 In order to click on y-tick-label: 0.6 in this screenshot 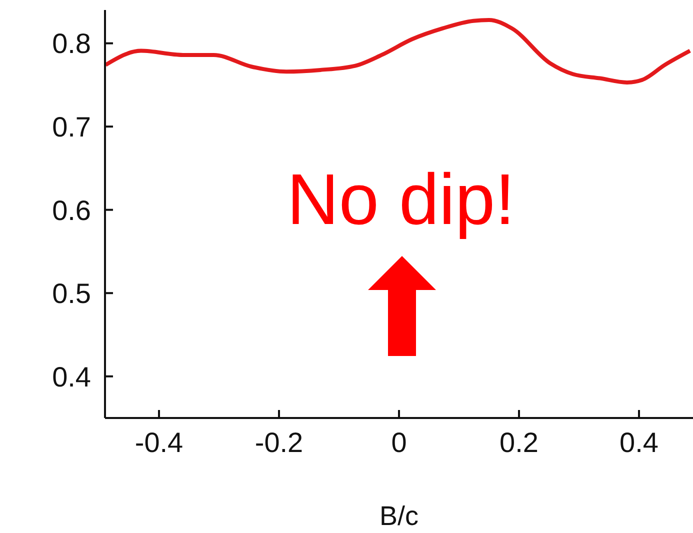, I will do `click(71, 210)`.